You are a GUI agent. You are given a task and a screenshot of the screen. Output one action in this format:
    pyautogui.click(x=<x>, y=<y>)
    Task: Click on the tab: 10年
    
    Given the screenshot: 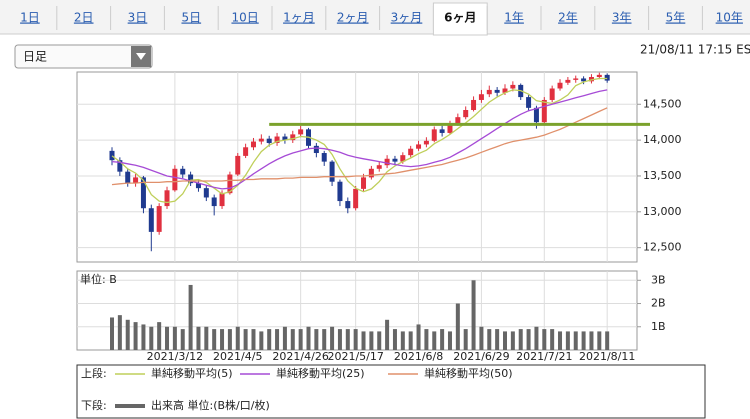 What is the action you would take?
    pyautogui.click(x=729, y=18)
    